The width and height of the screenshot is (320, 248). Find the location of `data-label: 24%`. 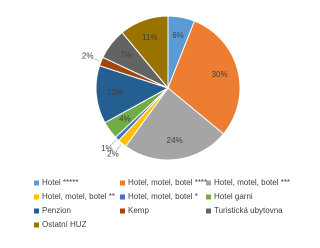

data-label: 24% is located at coordinates (175, 140).